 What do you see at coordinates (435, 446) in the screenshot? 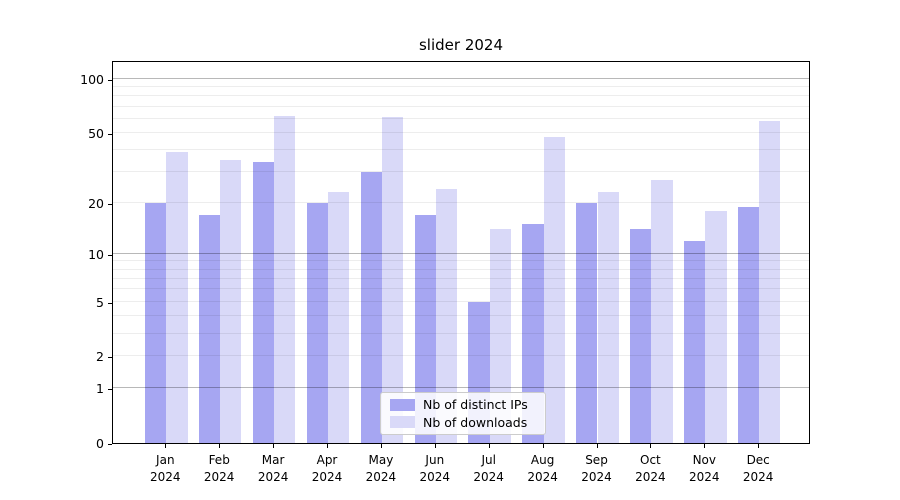
I see `x-tick-mark-jun` at bounding box center [435, 446].